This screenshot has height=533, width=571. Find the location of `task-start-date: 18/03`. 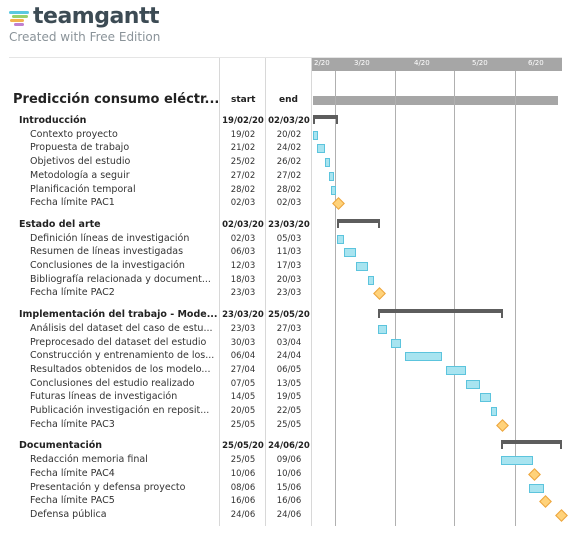

task-start-date: 18/03 is located at coordinates (243, 279).